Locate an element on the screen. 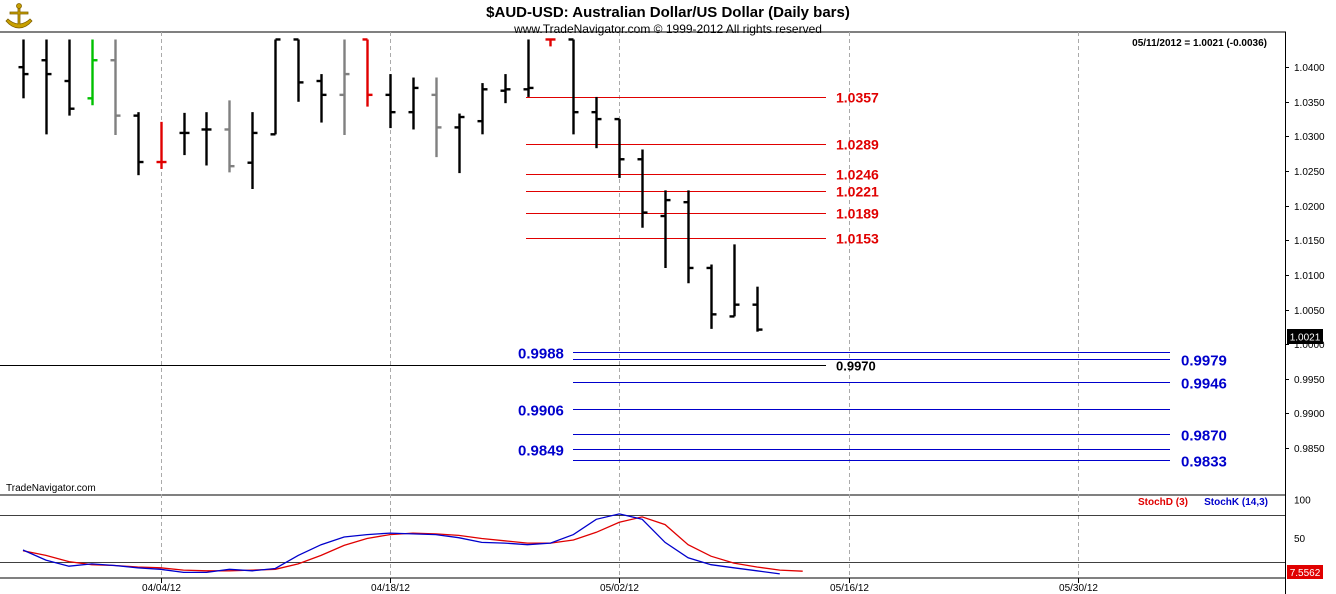 This screenshot has width=1336, height=594. price-tick-label-5: 1.0150 is located at coordinates (1309, 241).